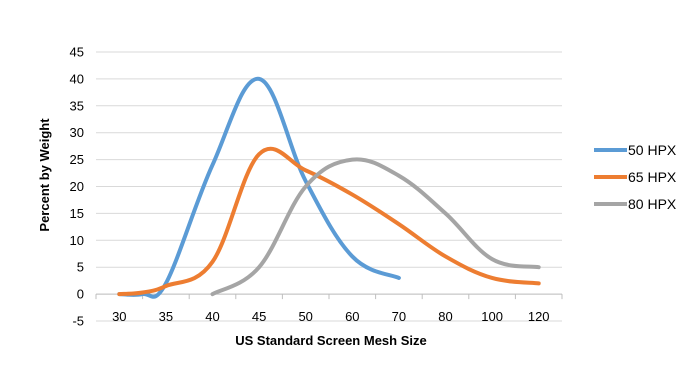 The width and height of the screenshot is (687, 381). What do you see at coordinates (166, 316) in the screenshot?
I see `x-tick-label: 35` at bounding box center [166, 316].